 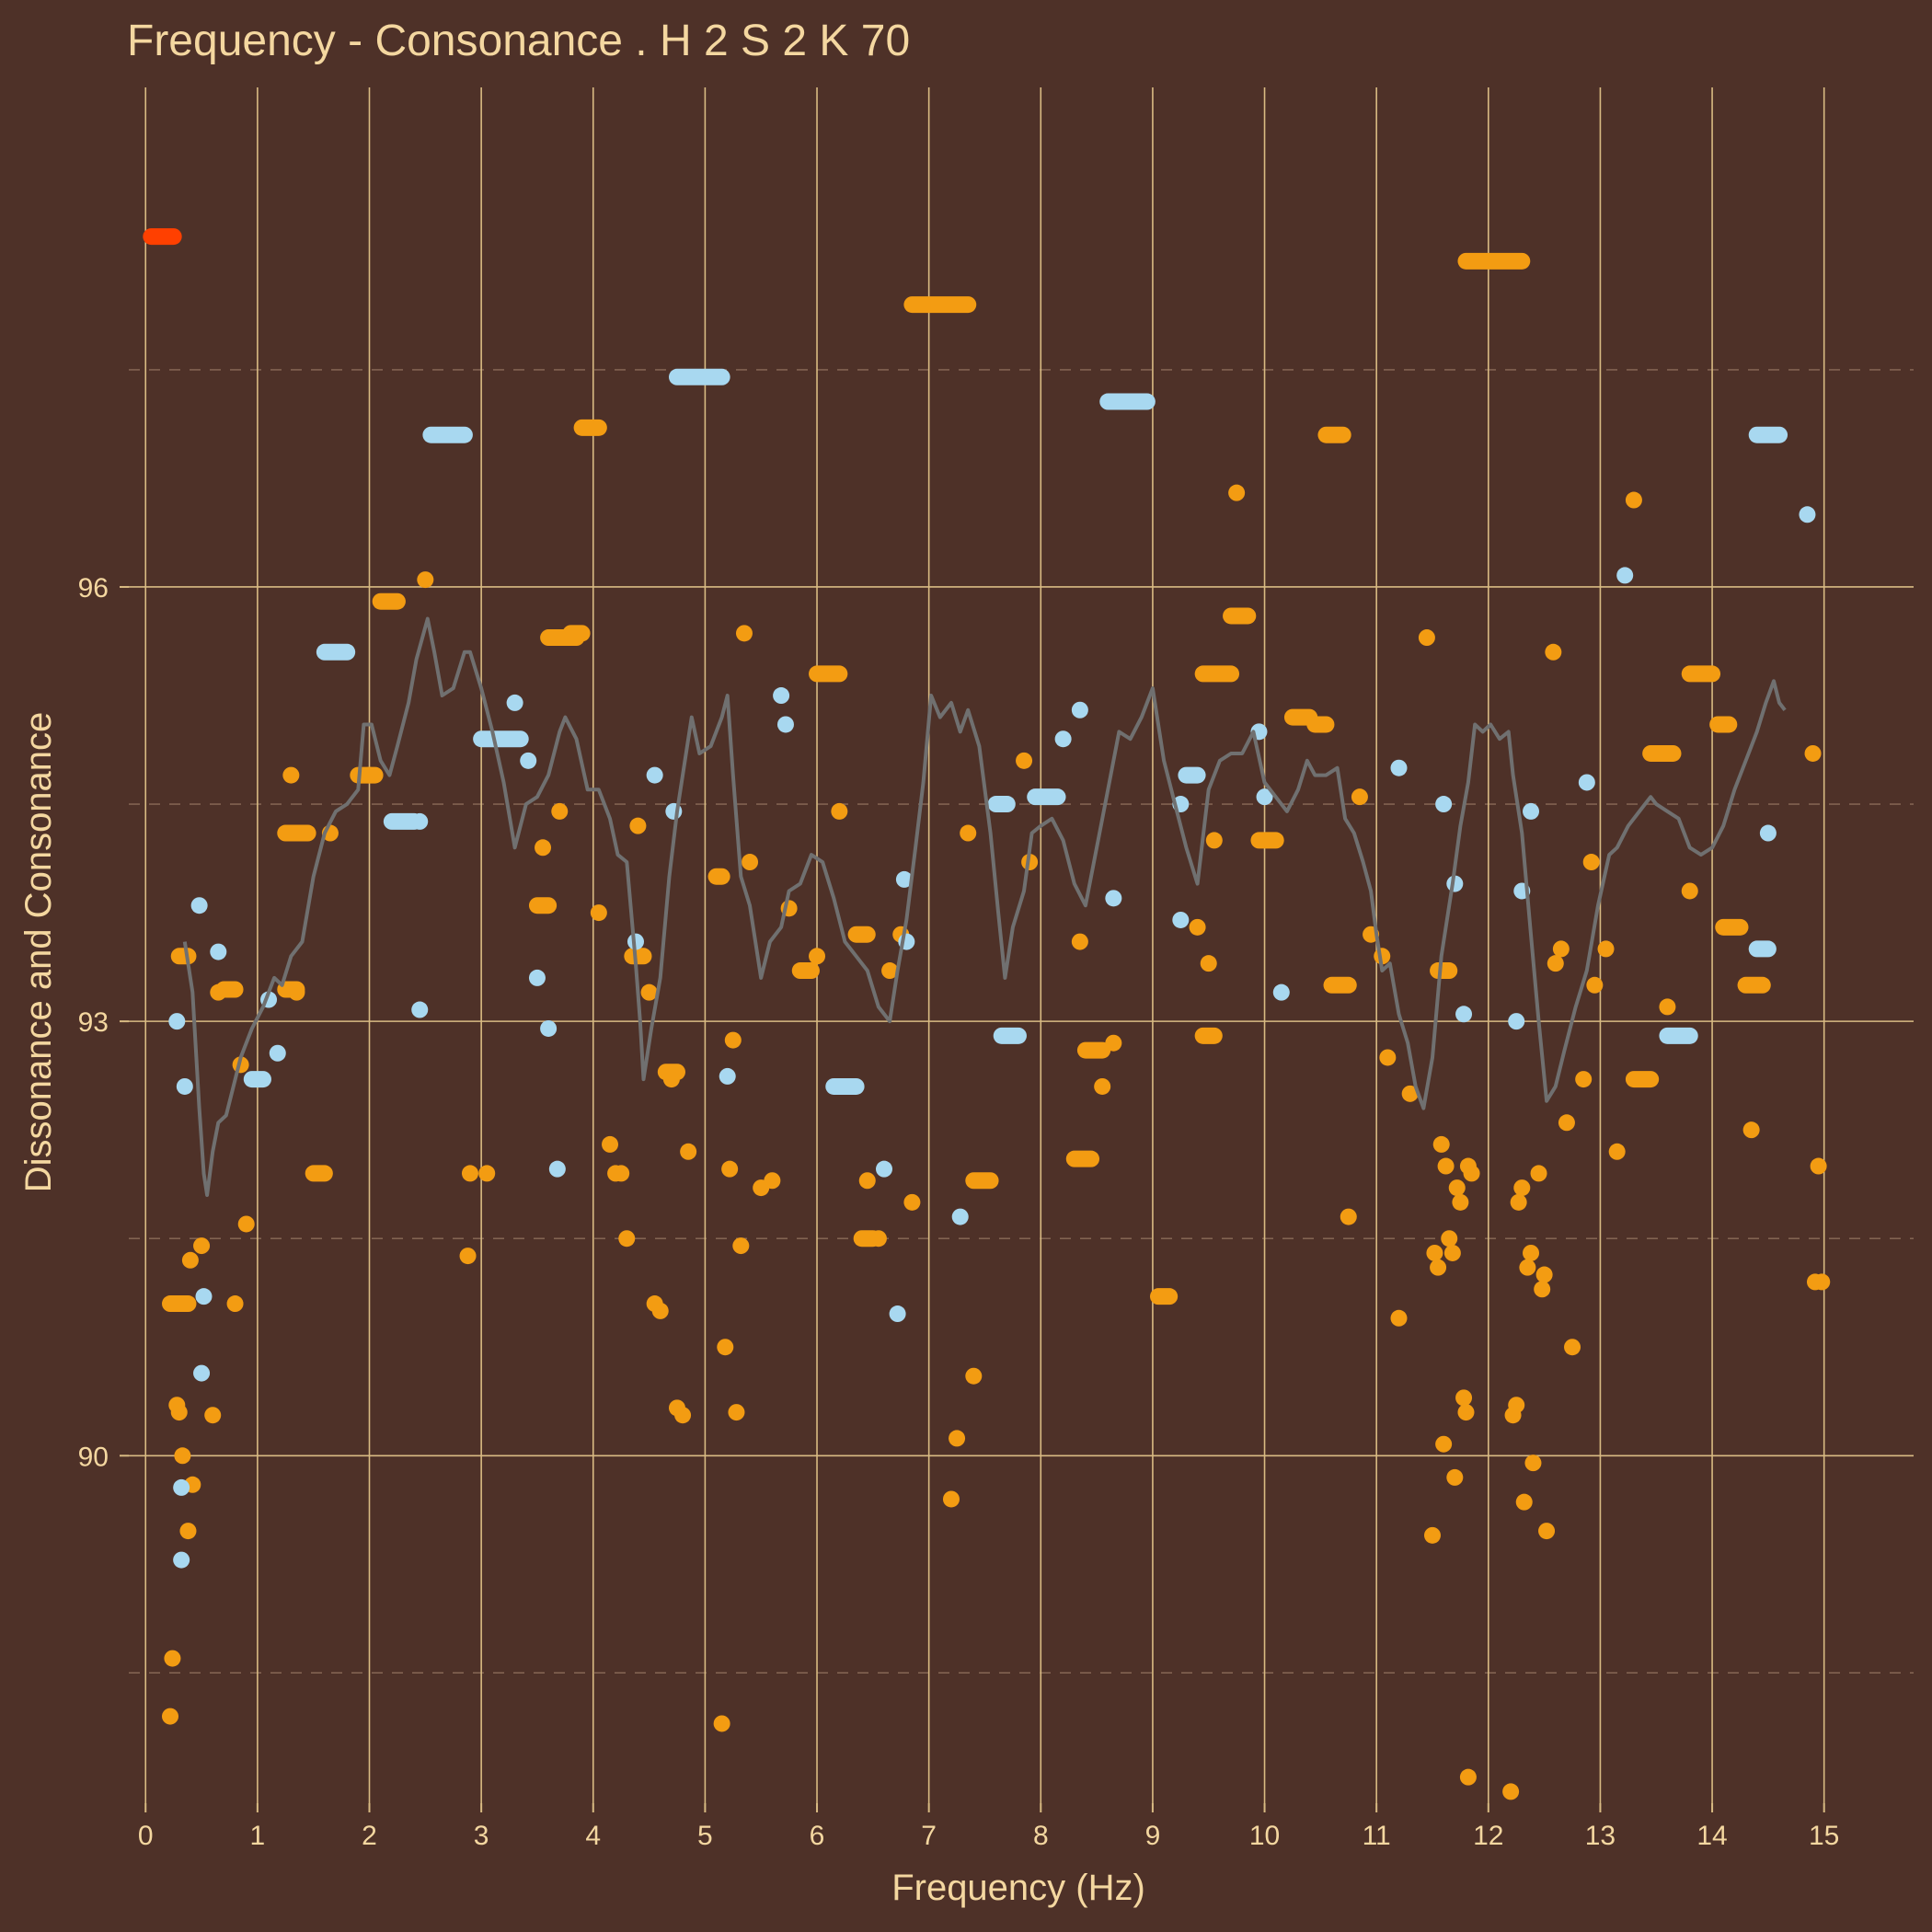 What do you see at coordinates (93, 1022) in the screenshot?
I see `y-tick-label: 93` at bounding box center [93, 1022].